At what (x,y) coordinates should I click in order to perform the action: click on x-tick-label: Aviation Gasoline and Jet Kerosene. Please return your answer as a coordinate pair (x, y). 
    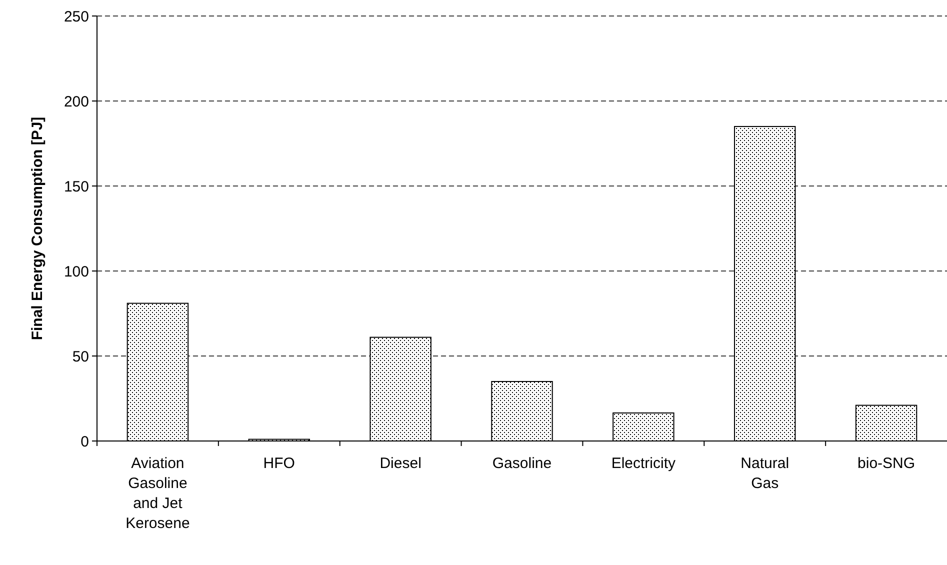
    Looking at the image, I should click on (158, 493).